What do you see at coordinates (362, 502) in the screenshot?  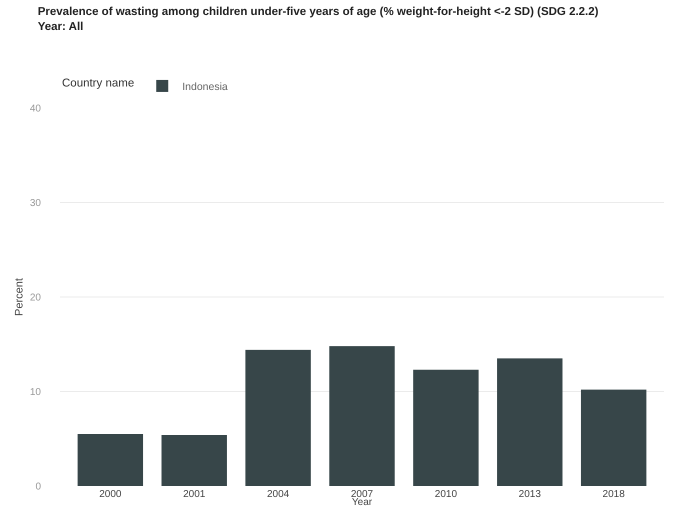 I see `x-axis-title: Year` at bounding box center [362, 502].